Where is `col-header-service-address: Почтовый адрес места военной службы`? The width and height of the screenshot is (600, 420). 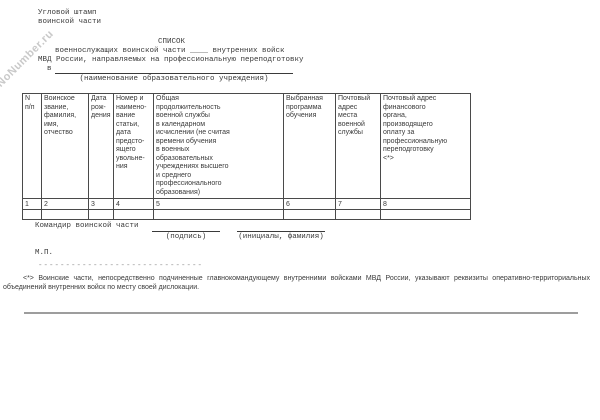
col-header-service-address: Почтовый адрес места военной службы is located at coordinates (358, 146).